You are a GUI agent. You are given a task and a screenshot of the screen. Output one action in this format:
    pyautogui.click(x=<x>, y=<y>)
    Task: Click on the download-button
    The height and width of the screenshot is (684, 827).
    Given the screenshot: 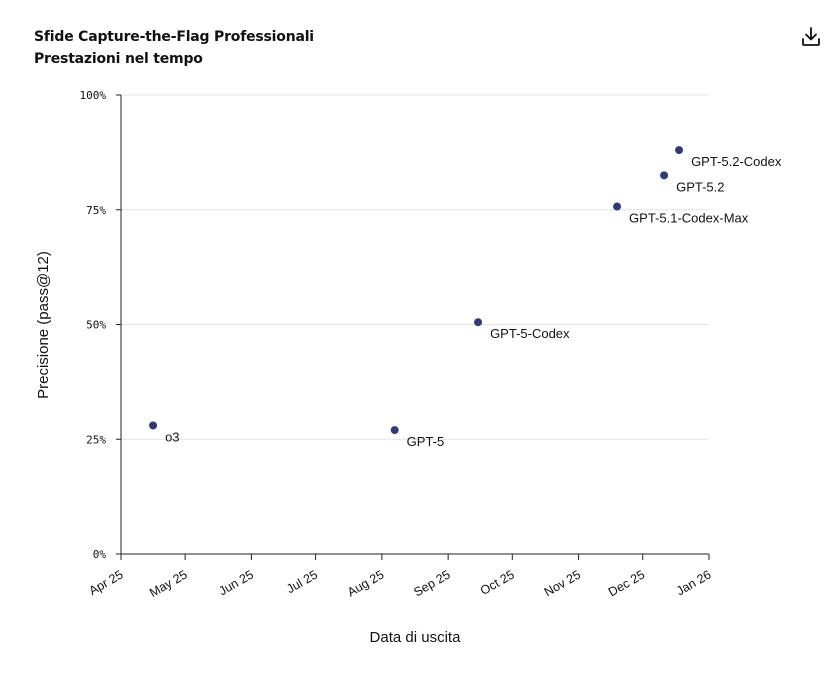 What is the action you would take?
    pyautogui.click(x=811, y=37)
    